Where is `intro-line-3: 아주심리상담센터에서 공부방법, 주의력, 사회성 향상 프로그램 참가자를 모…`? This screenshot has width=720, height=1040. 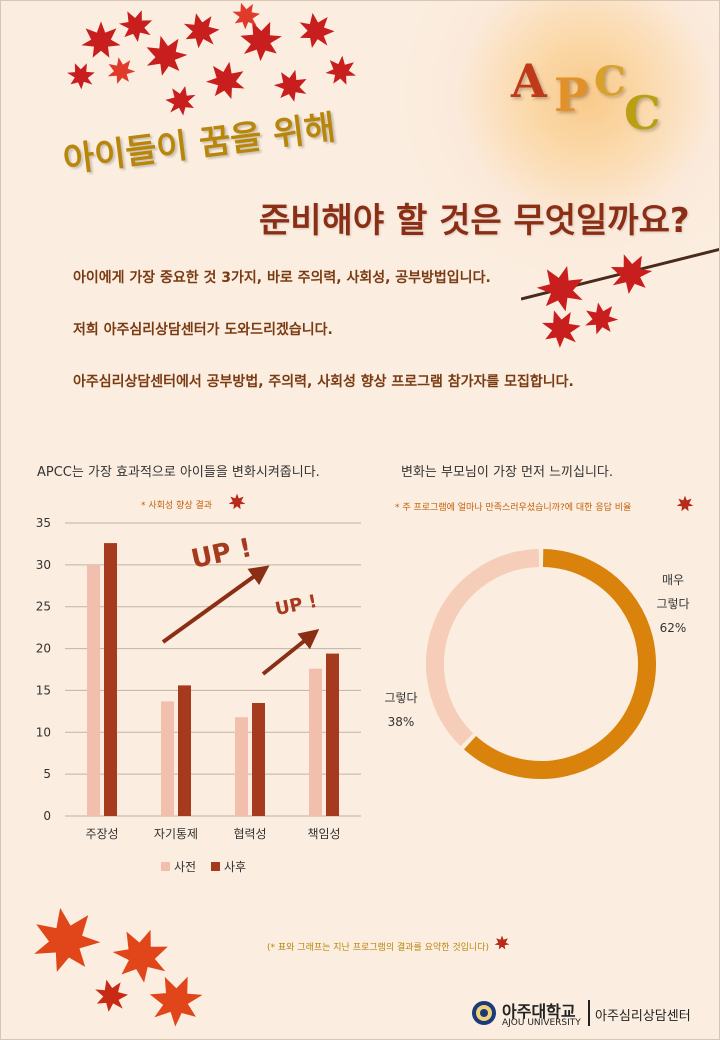
intro-line-3: 아주심리상담센터에서 공부방법, 주의력, 사회성 향상 프로그램 참가자를 모… is located at coordinates (323, 382).